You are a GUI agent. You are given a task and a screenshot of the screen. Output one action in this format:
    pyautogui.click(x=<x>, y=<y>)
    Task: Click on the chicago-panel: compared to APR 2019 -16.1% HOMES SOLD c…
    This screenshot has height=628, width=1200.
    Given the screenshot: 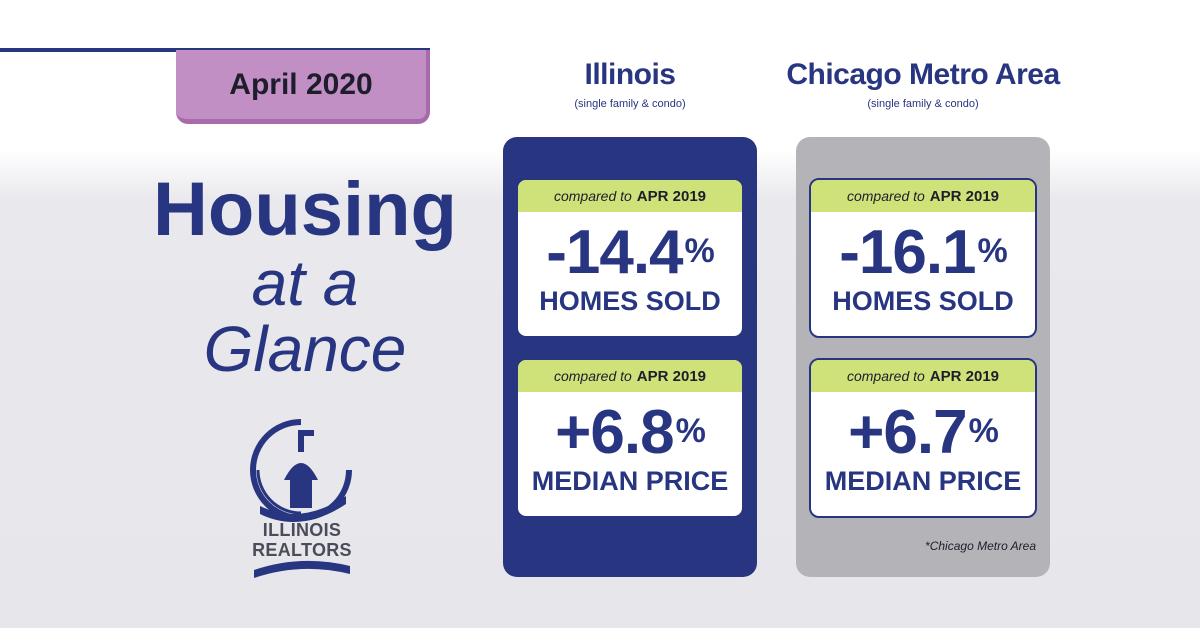 What is the action you would take?
    pyautogui.click(x=923, y=357)
    